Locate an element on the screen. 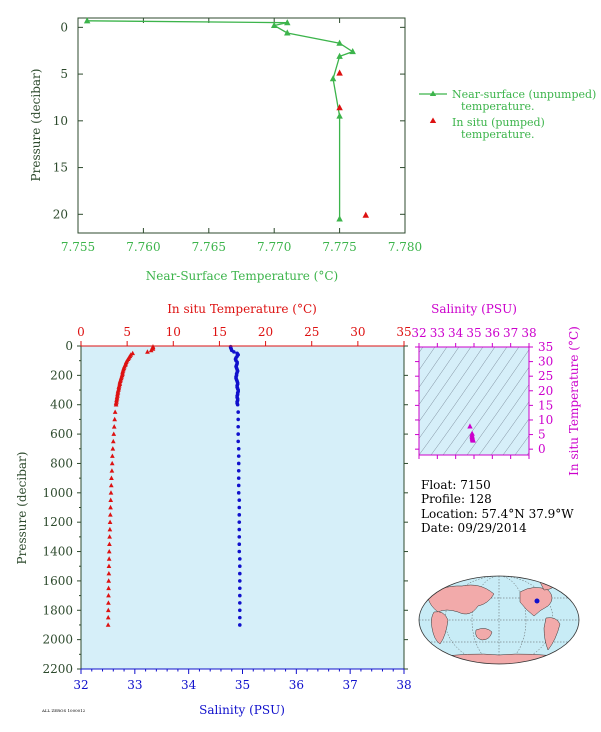 The width and height of the screenshot is (601, 732). temperature-tick-label: 10 is located at coordinates (173, 332).